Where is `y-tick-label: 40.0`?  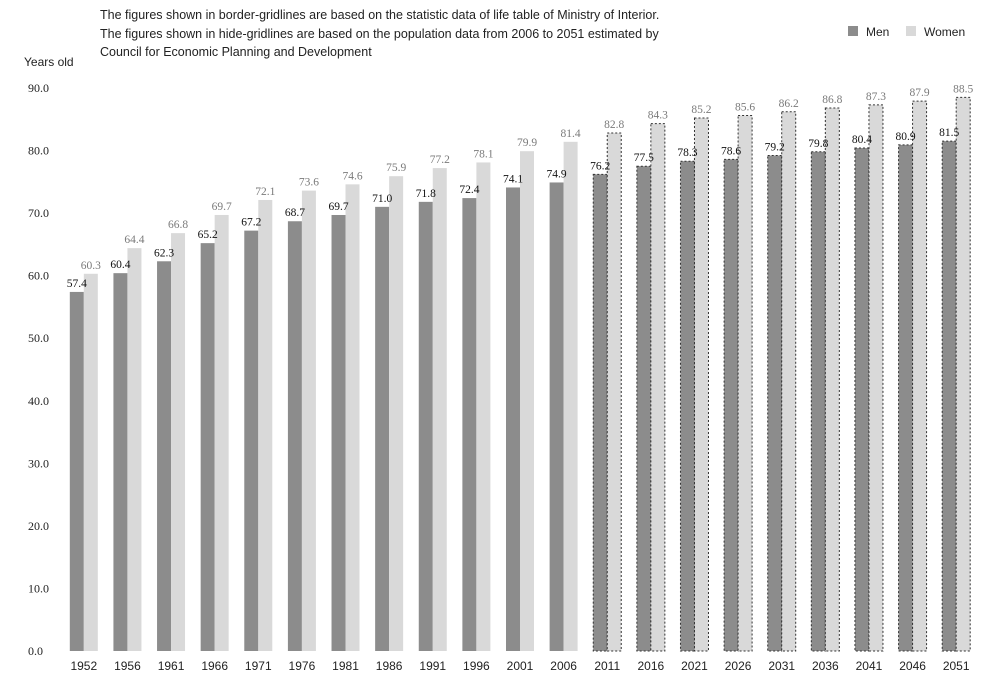 y-tick-label: 40.0 is located at coordinates (38, 401).